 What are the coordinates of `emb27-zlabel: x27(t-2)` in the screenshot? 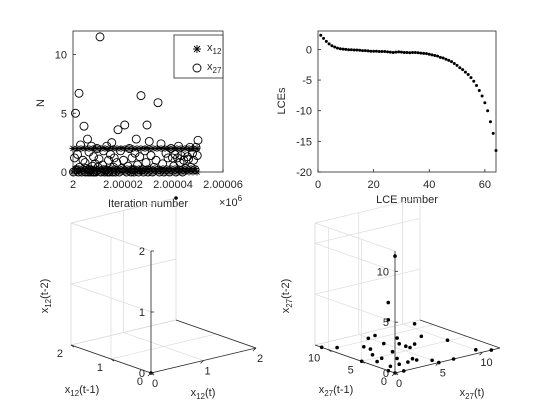 It's located at (287, 296).